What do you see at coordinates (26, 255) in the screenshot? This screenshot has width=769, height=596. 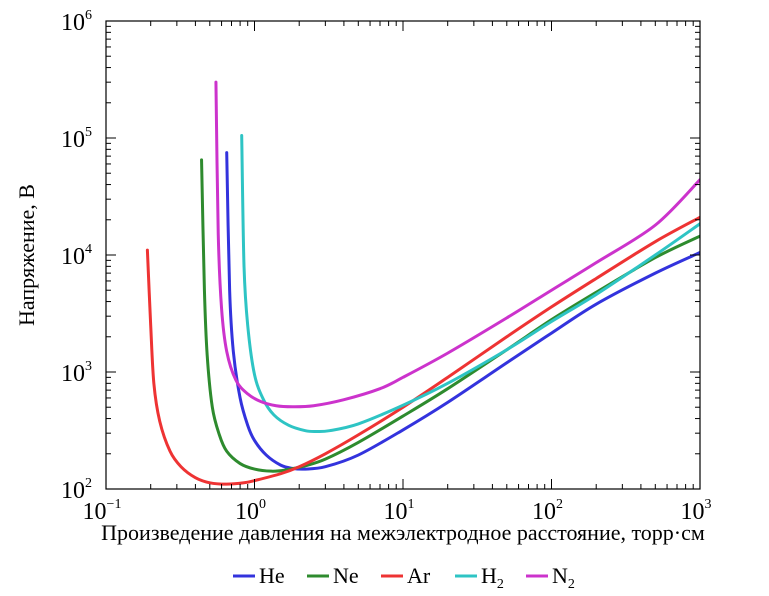 I see `y-axis-label: Напряжение, В` at bounding box center [26, 255].